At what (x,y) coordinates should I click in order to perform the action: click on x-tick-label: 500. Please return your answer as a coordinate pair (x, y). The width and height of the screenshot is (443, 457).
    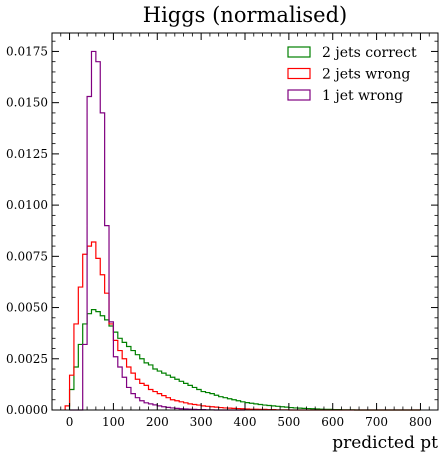
    Looking at the image, I should click on (288, 422).